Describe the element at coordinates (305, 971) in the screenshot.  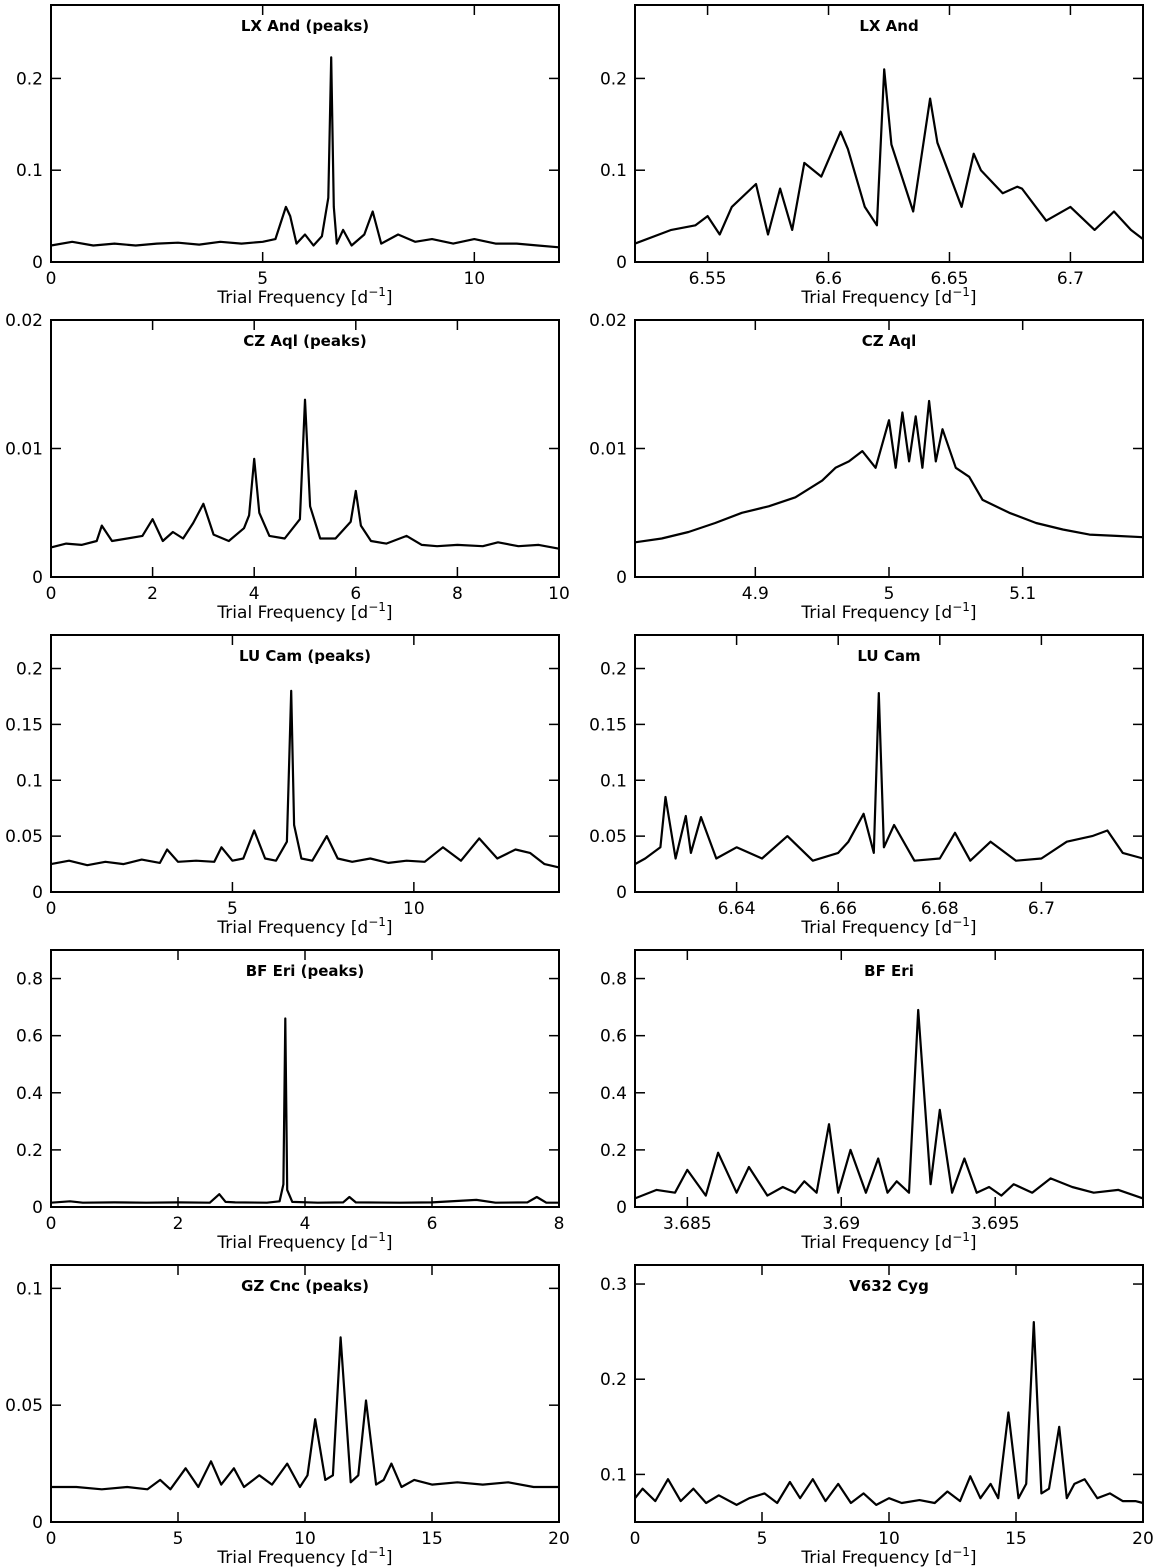
I see `chart-title: BF Eri (peaks)` at that location.